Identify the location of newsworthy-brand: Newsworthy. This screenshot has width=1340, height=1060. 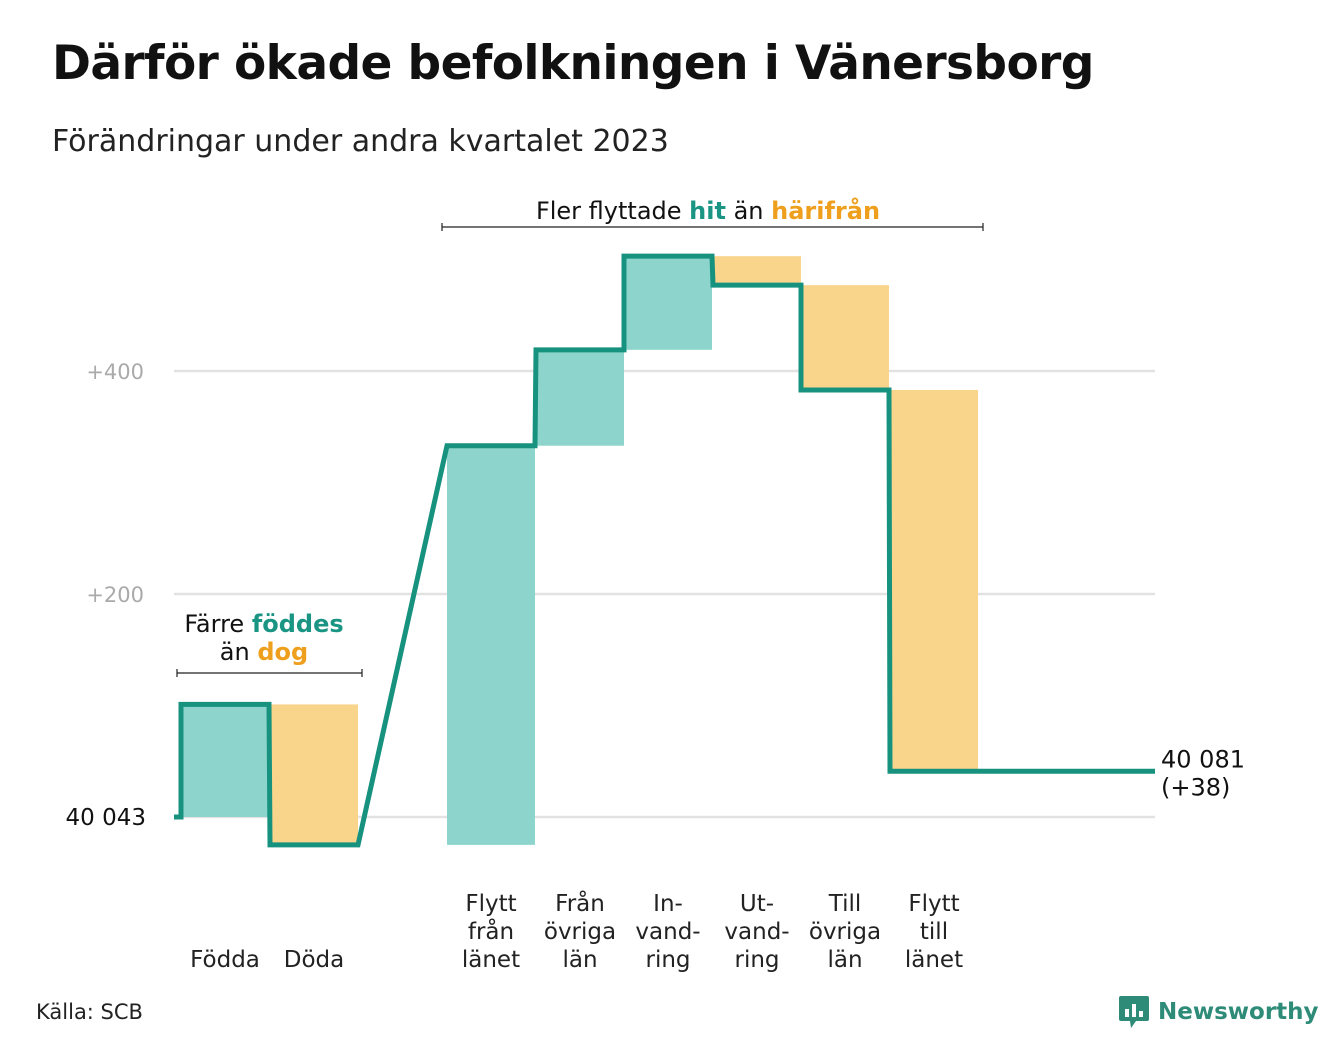
(1218, 1012).